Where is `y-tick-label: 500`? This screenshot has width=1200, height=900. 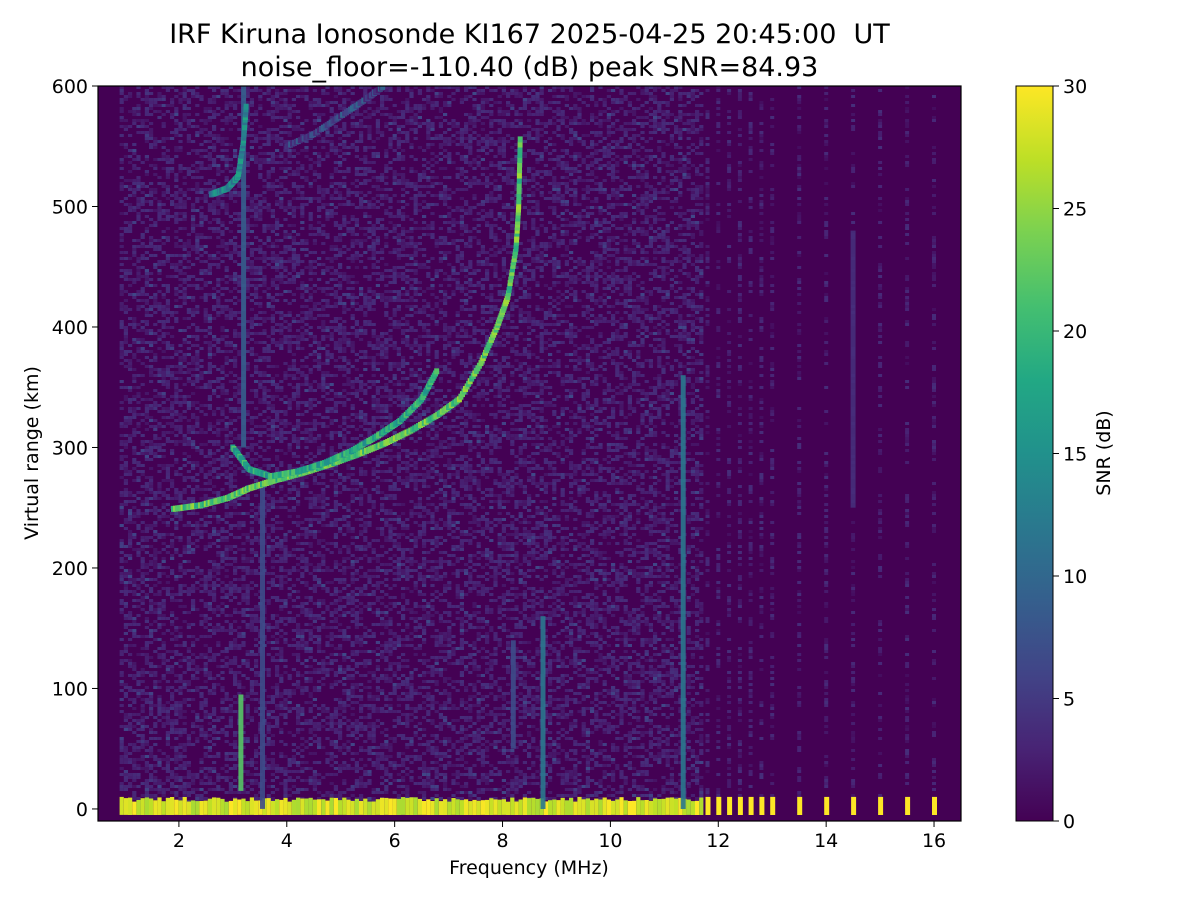 y-tick-label: 500 is located at coordinates (70, 207).